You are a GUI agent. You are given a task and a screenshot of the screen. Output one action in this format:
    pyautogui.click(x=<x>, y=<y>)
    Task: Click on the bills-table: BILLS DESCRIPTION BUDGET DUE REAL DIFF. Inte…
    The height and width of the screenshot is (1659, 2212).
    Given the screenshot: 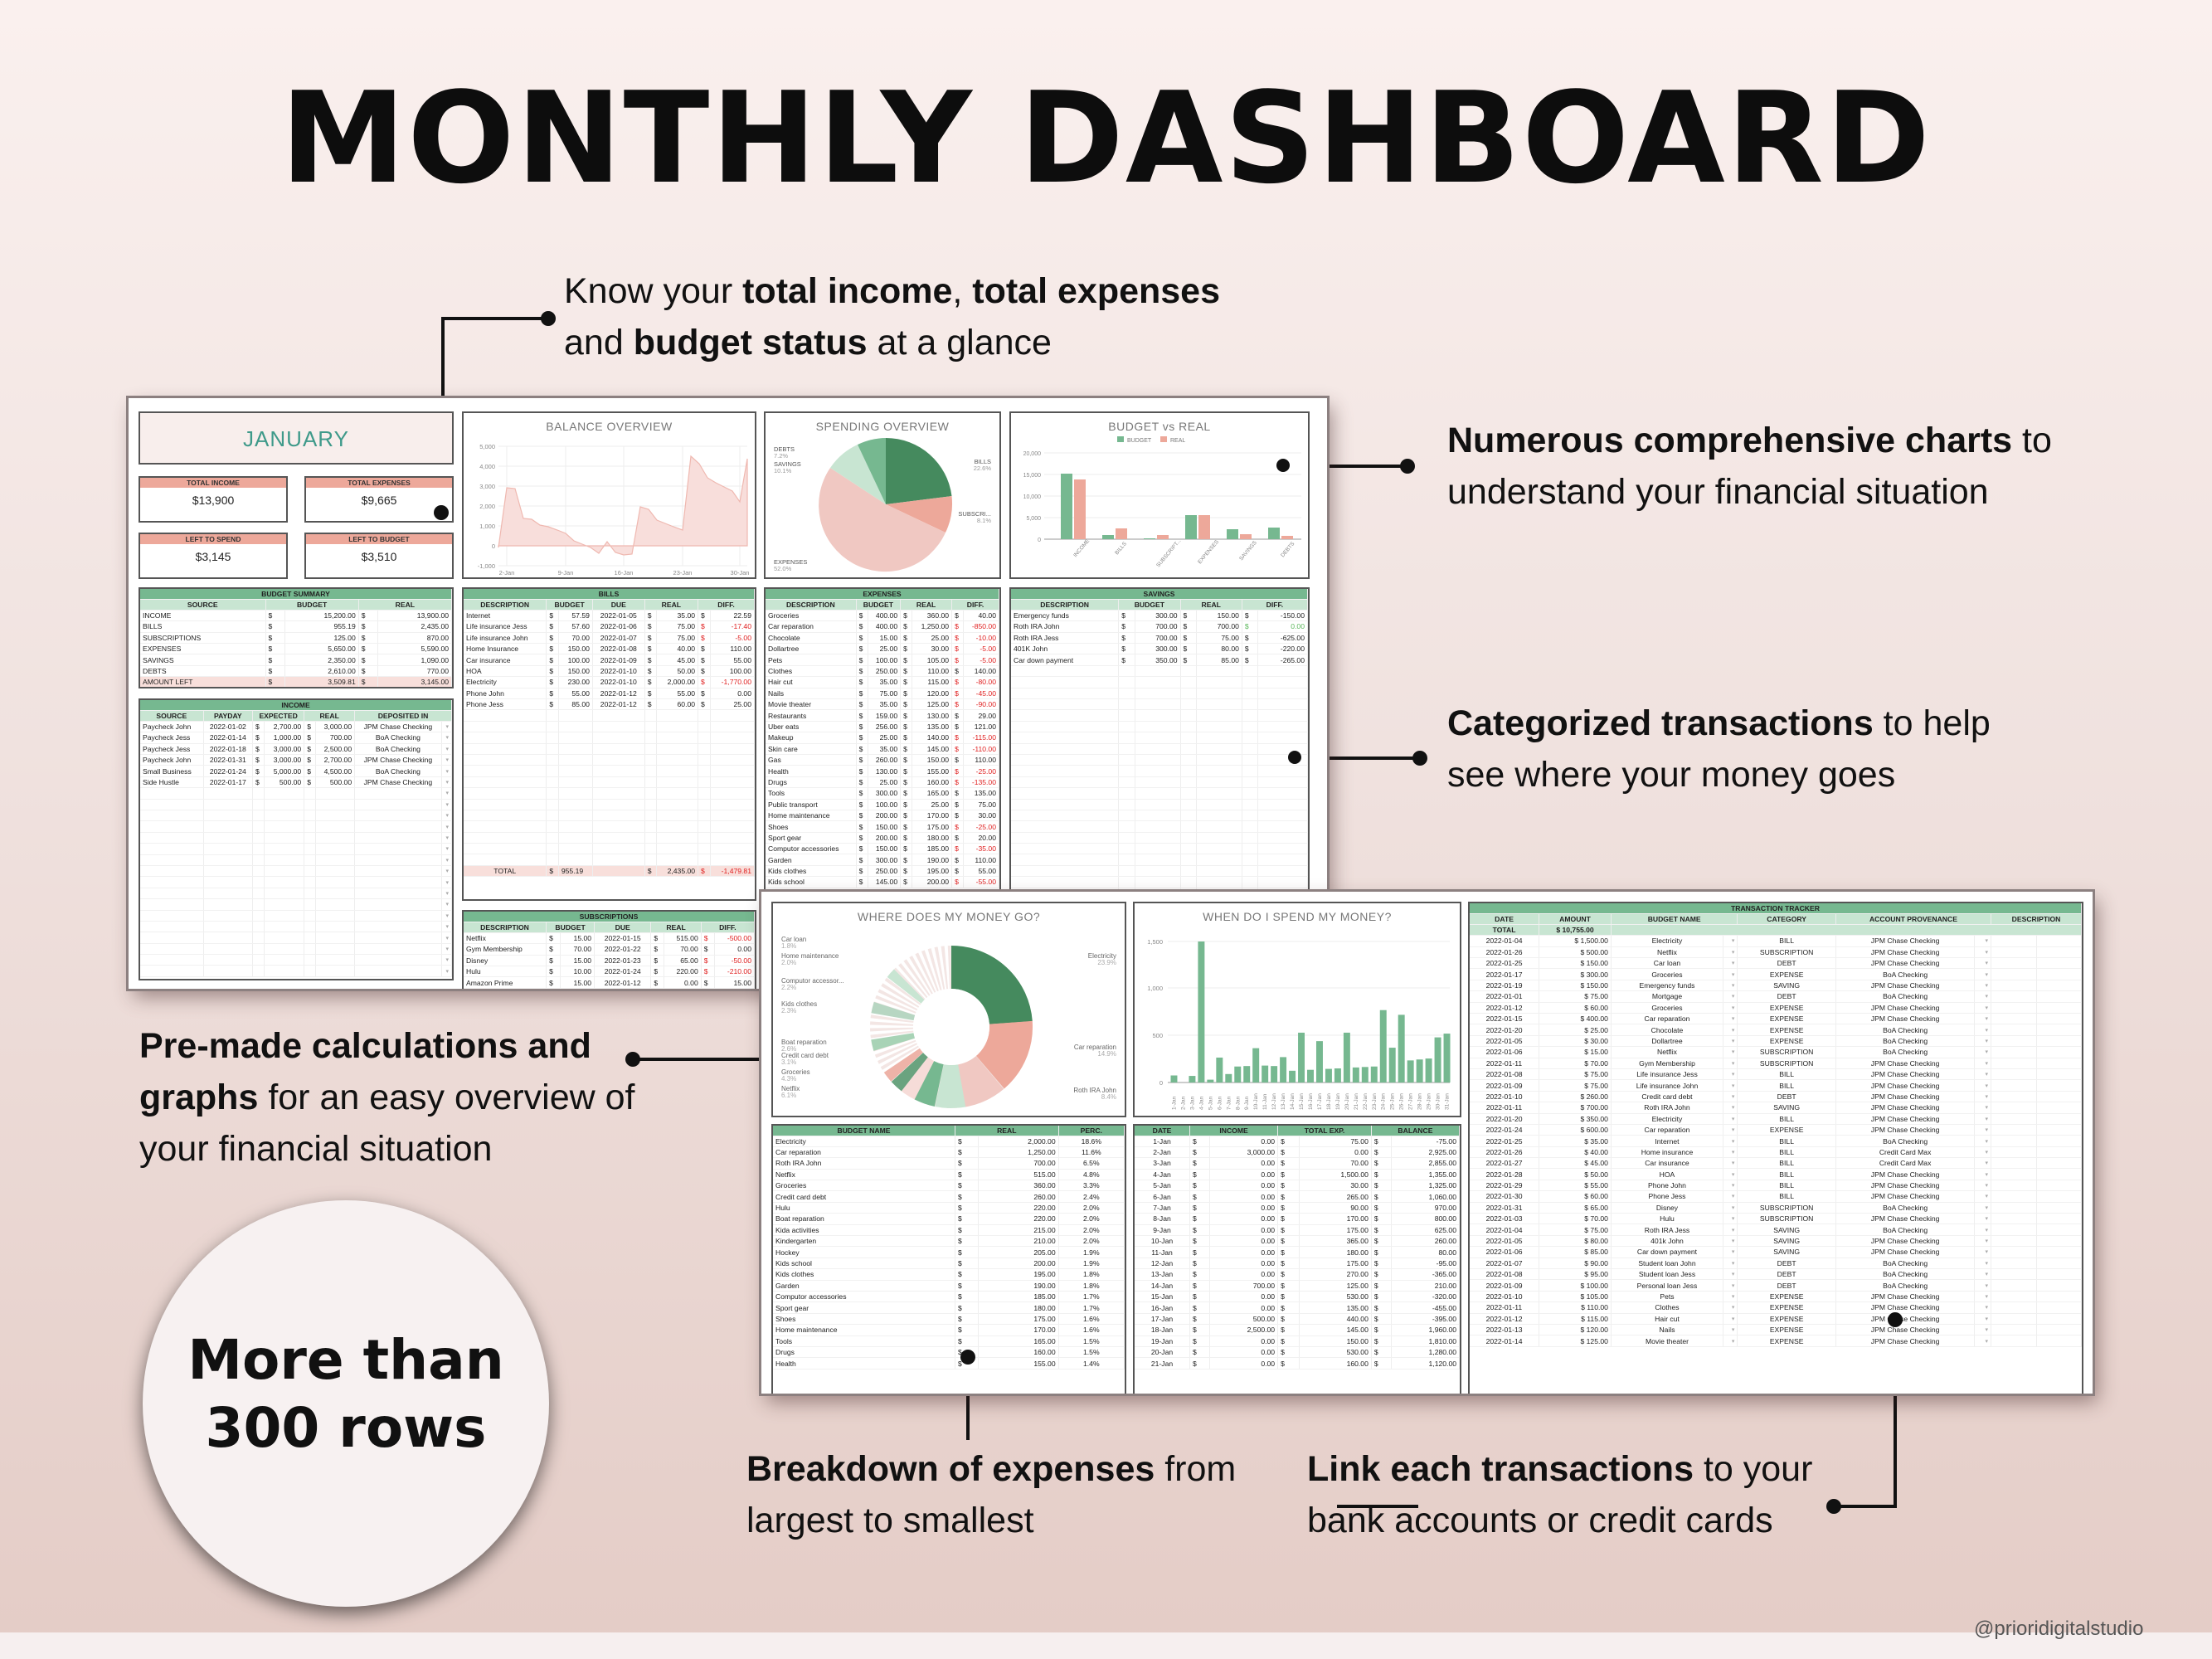 What is the action you would take?
    pyautogui.click(x=609, y=744)
    